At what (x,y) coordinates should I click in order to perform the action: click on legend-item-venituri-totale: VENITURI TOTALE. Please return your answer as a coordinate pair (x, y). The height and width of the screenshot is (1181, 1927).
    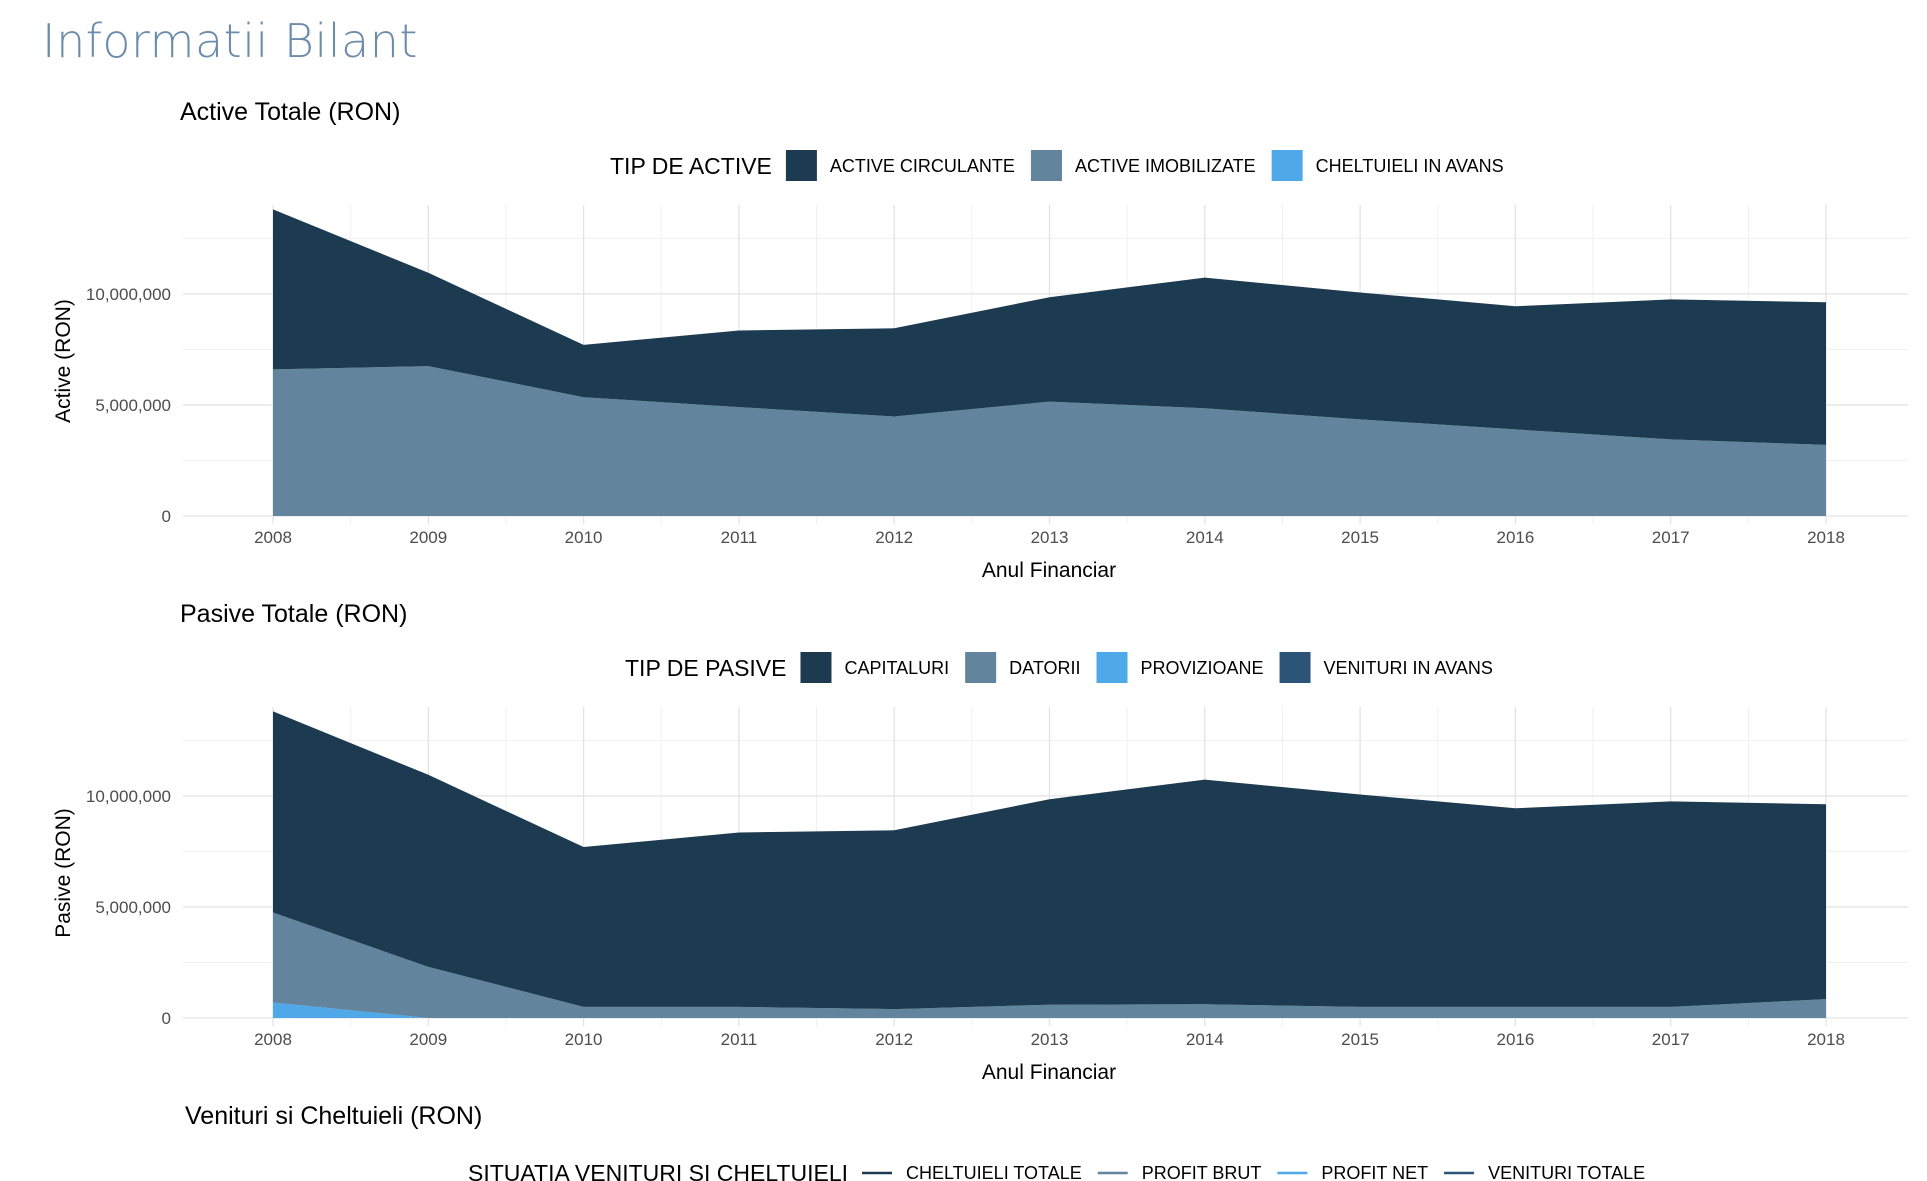
    Looking at the image, I should click on (1544, 1172).